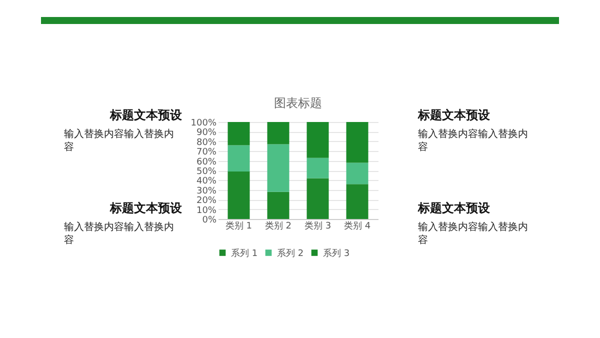  Describe the element at coordinates (278, 226) in the screenshot. I see `x-tick-label: 类别 2` at that location.